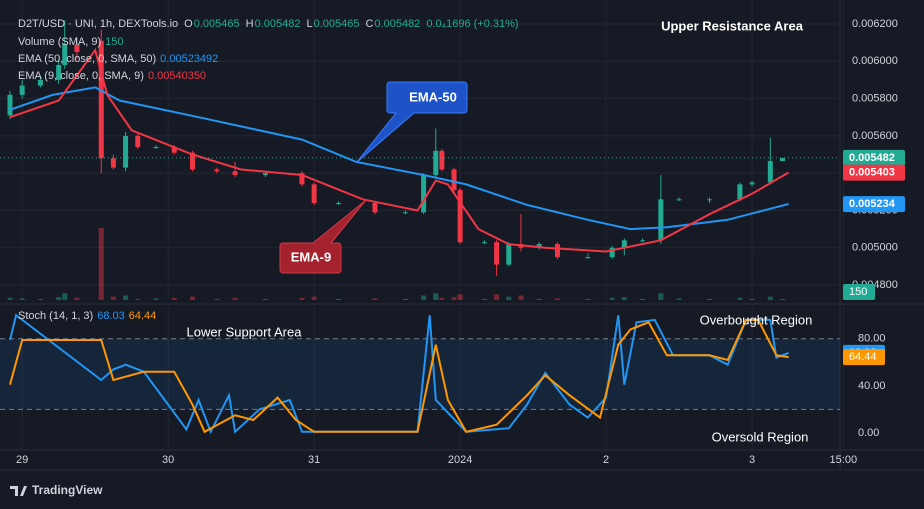 This screenshot has height=509, width=924. Describe the element at coordinates (309, 24) in the screenshot. I see `legend-ohlc-label: L` at that location.